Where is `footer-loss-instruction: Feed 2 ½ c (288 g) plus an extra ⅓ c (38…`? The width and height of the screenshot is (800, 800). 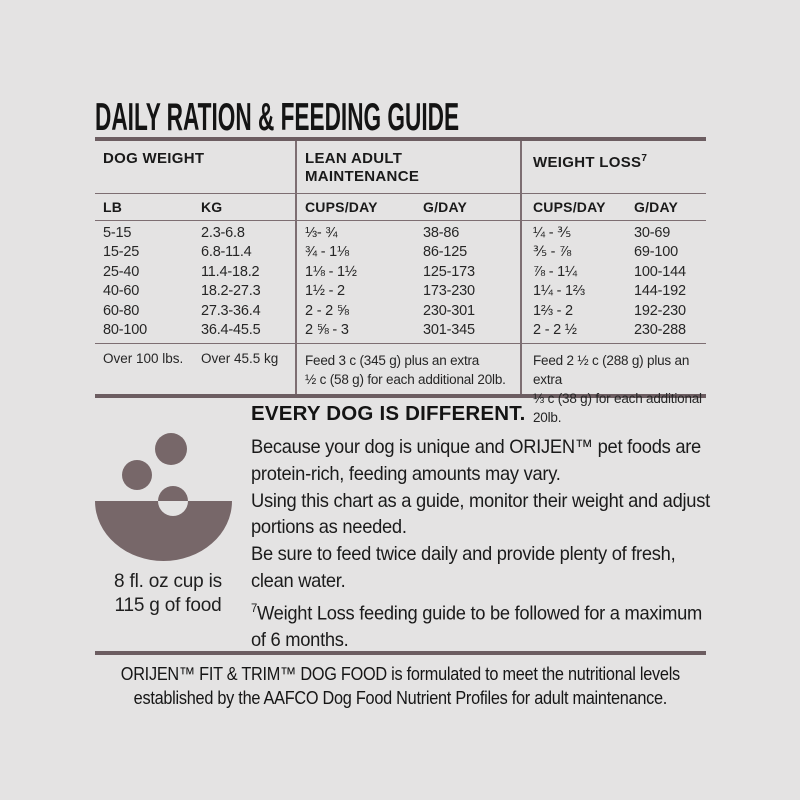
footer-loss-instruction: Feed 2 ½ c (288 g) plus an extra ⅓ c (38… is located at coordinates (617, 389).